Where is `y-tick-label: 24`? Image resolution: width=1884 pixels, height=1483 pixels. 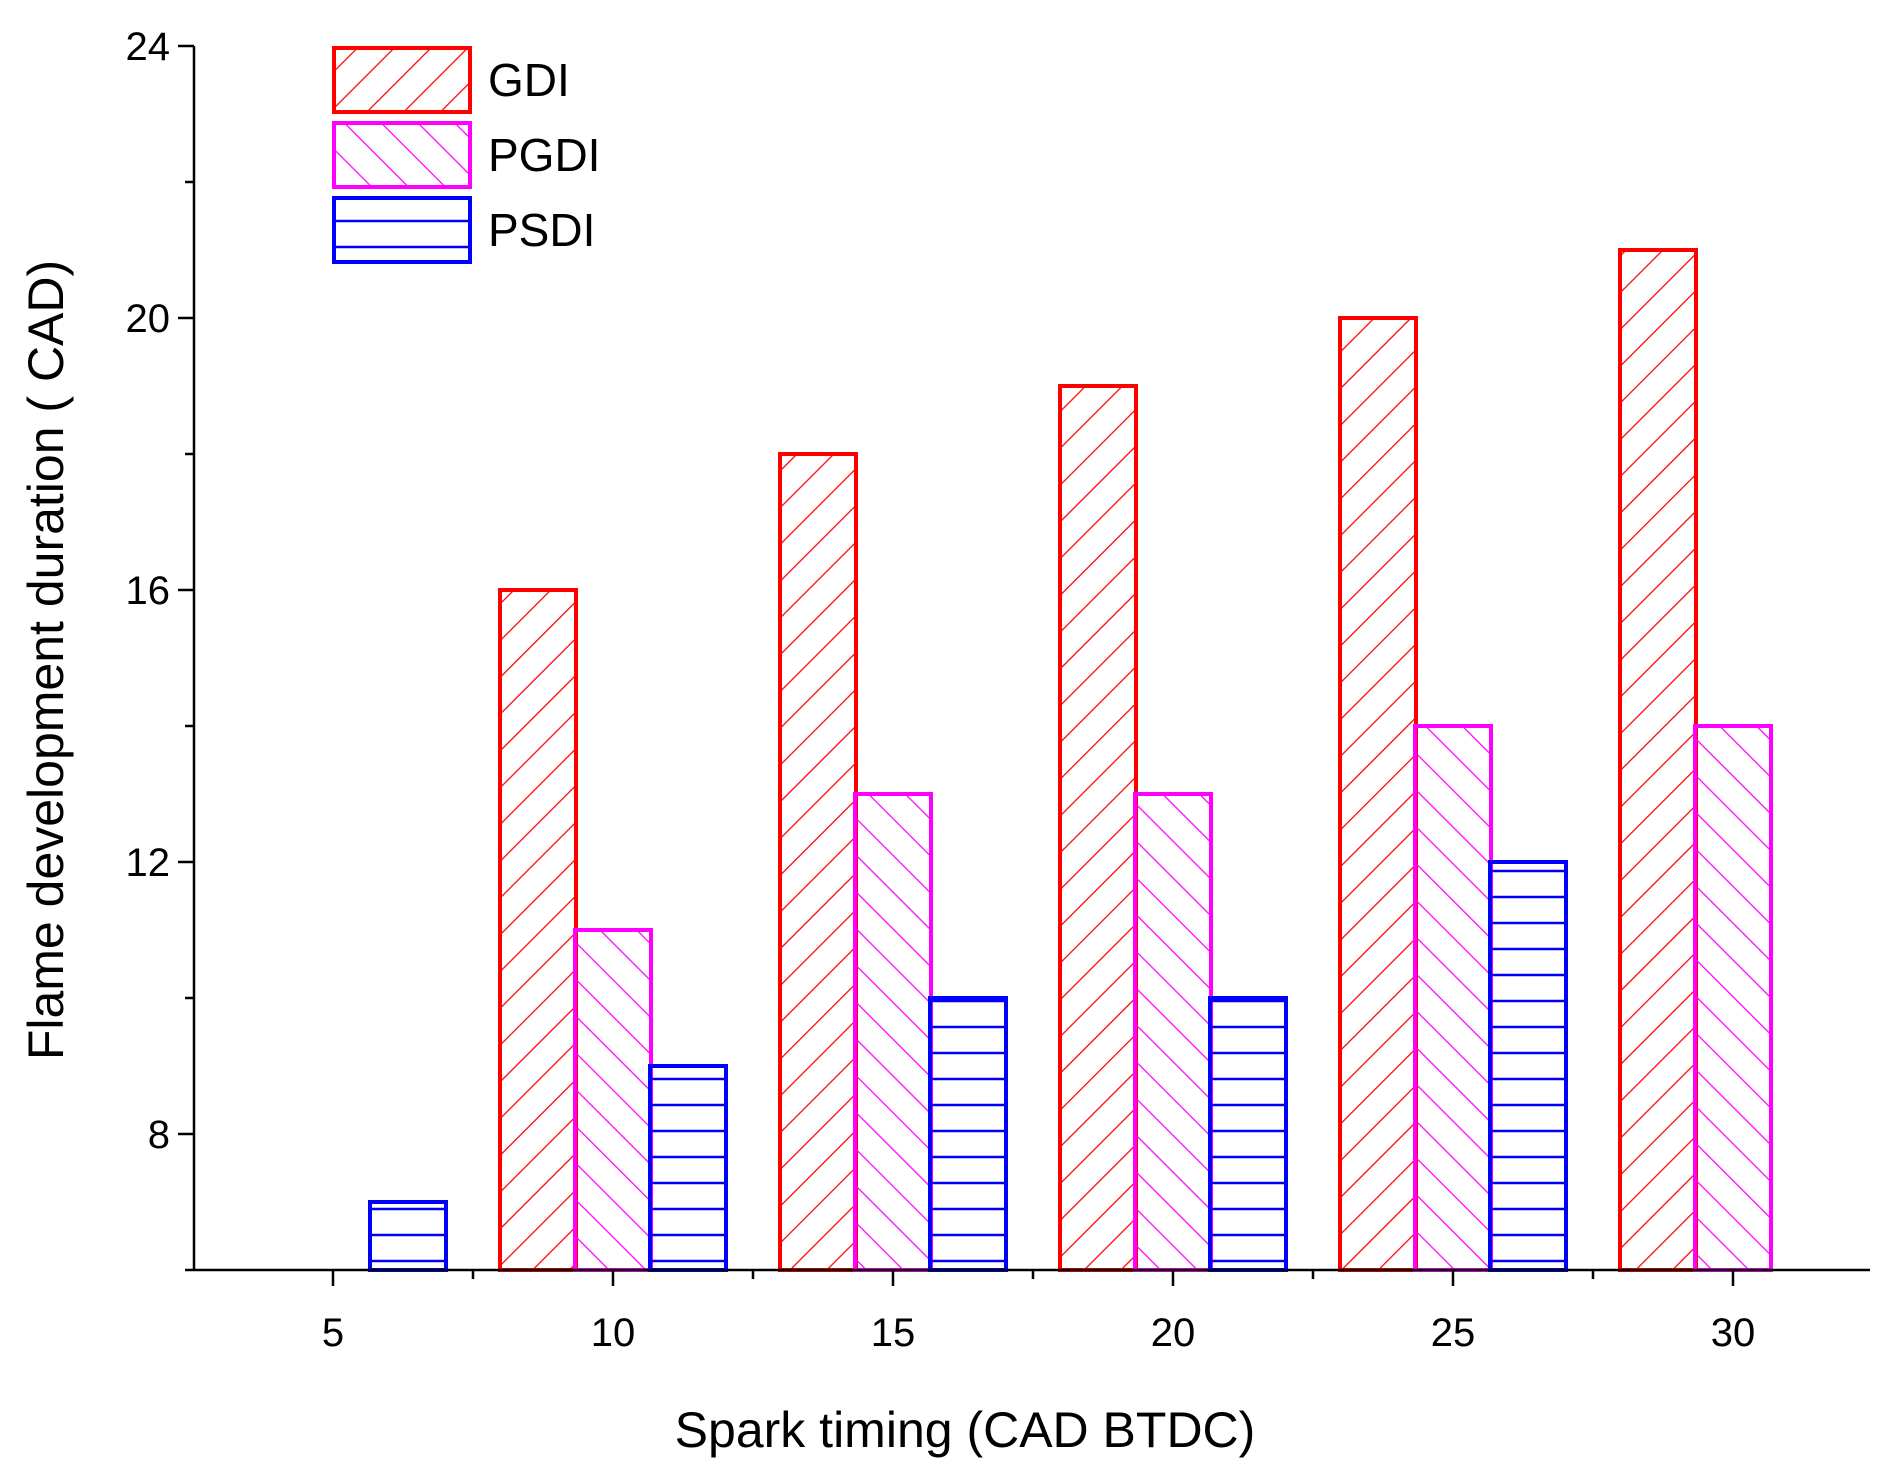 y-tick-label: 24 is located at coordinates (148, 47).